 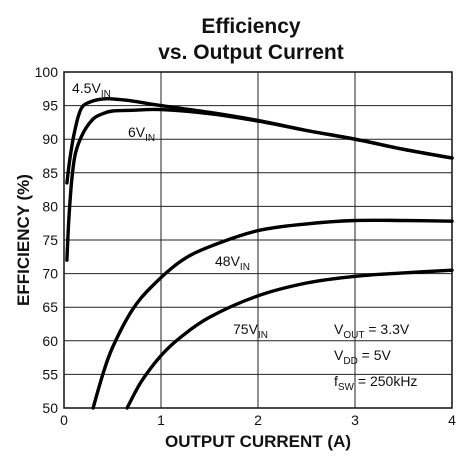 What do you see at coordinates (452, 420) in the screenshot?
I see `x-tick-label: 4` at bounding box center [452, 420].